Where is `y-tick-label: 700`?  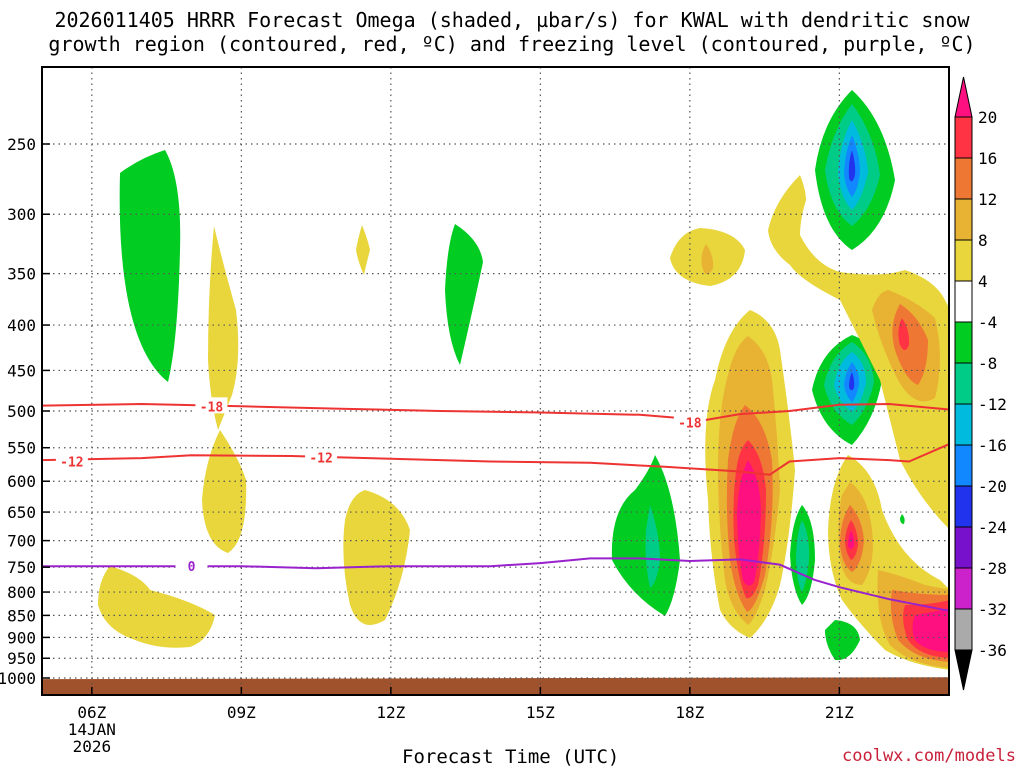 y-tick-label: 700 is located at coordinates (21, 541).